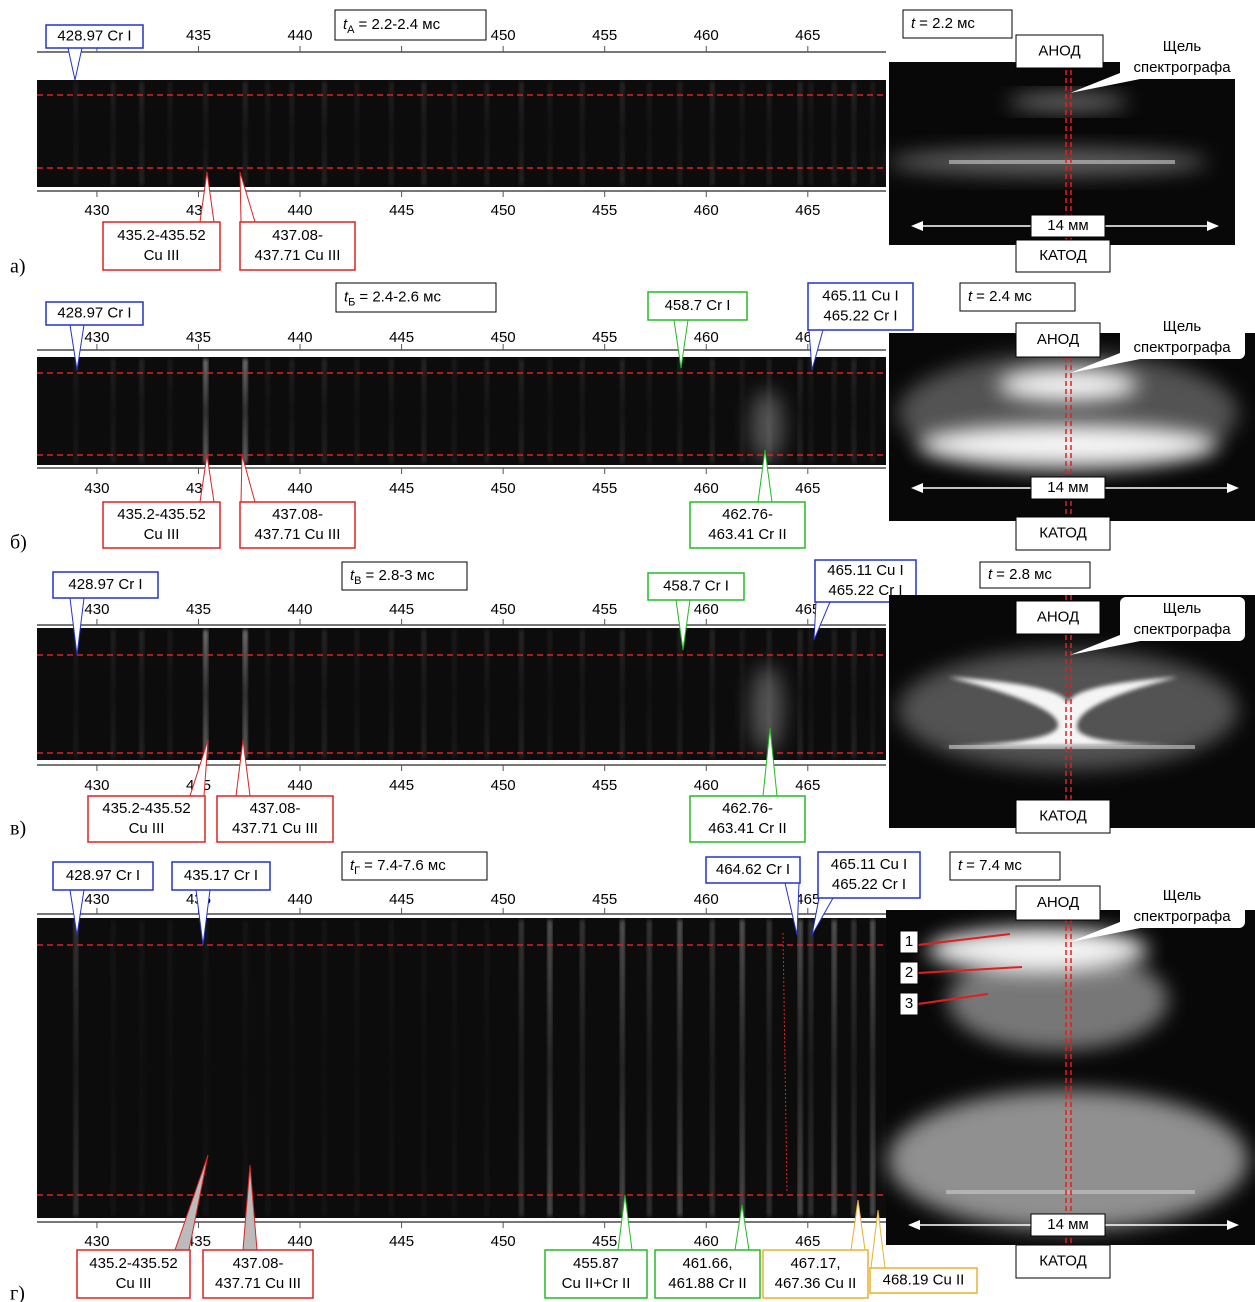 This screenshot has width=1255, height=1302. What do you see at coordinates (1020, 574) in the screenshot?
I see `photo-time: t = 2.8 мс` at bounding box center [1020, 574].